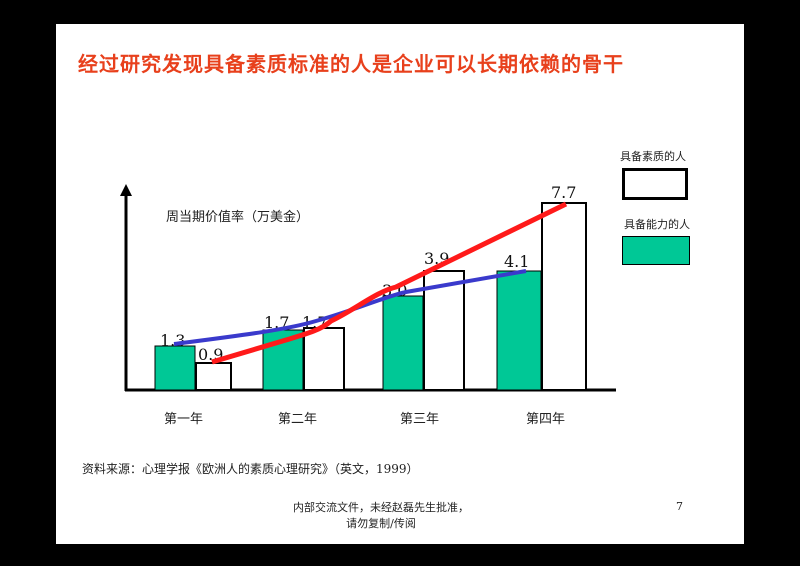 This screenshot has width=800, height=566. What do you see at coordinates (381, 516) in the screenshot?
I see `footer-notice: 内部交流文件，未经赵磊先生批准， 请勿复制/传阅` at bounding box center [381, 516].